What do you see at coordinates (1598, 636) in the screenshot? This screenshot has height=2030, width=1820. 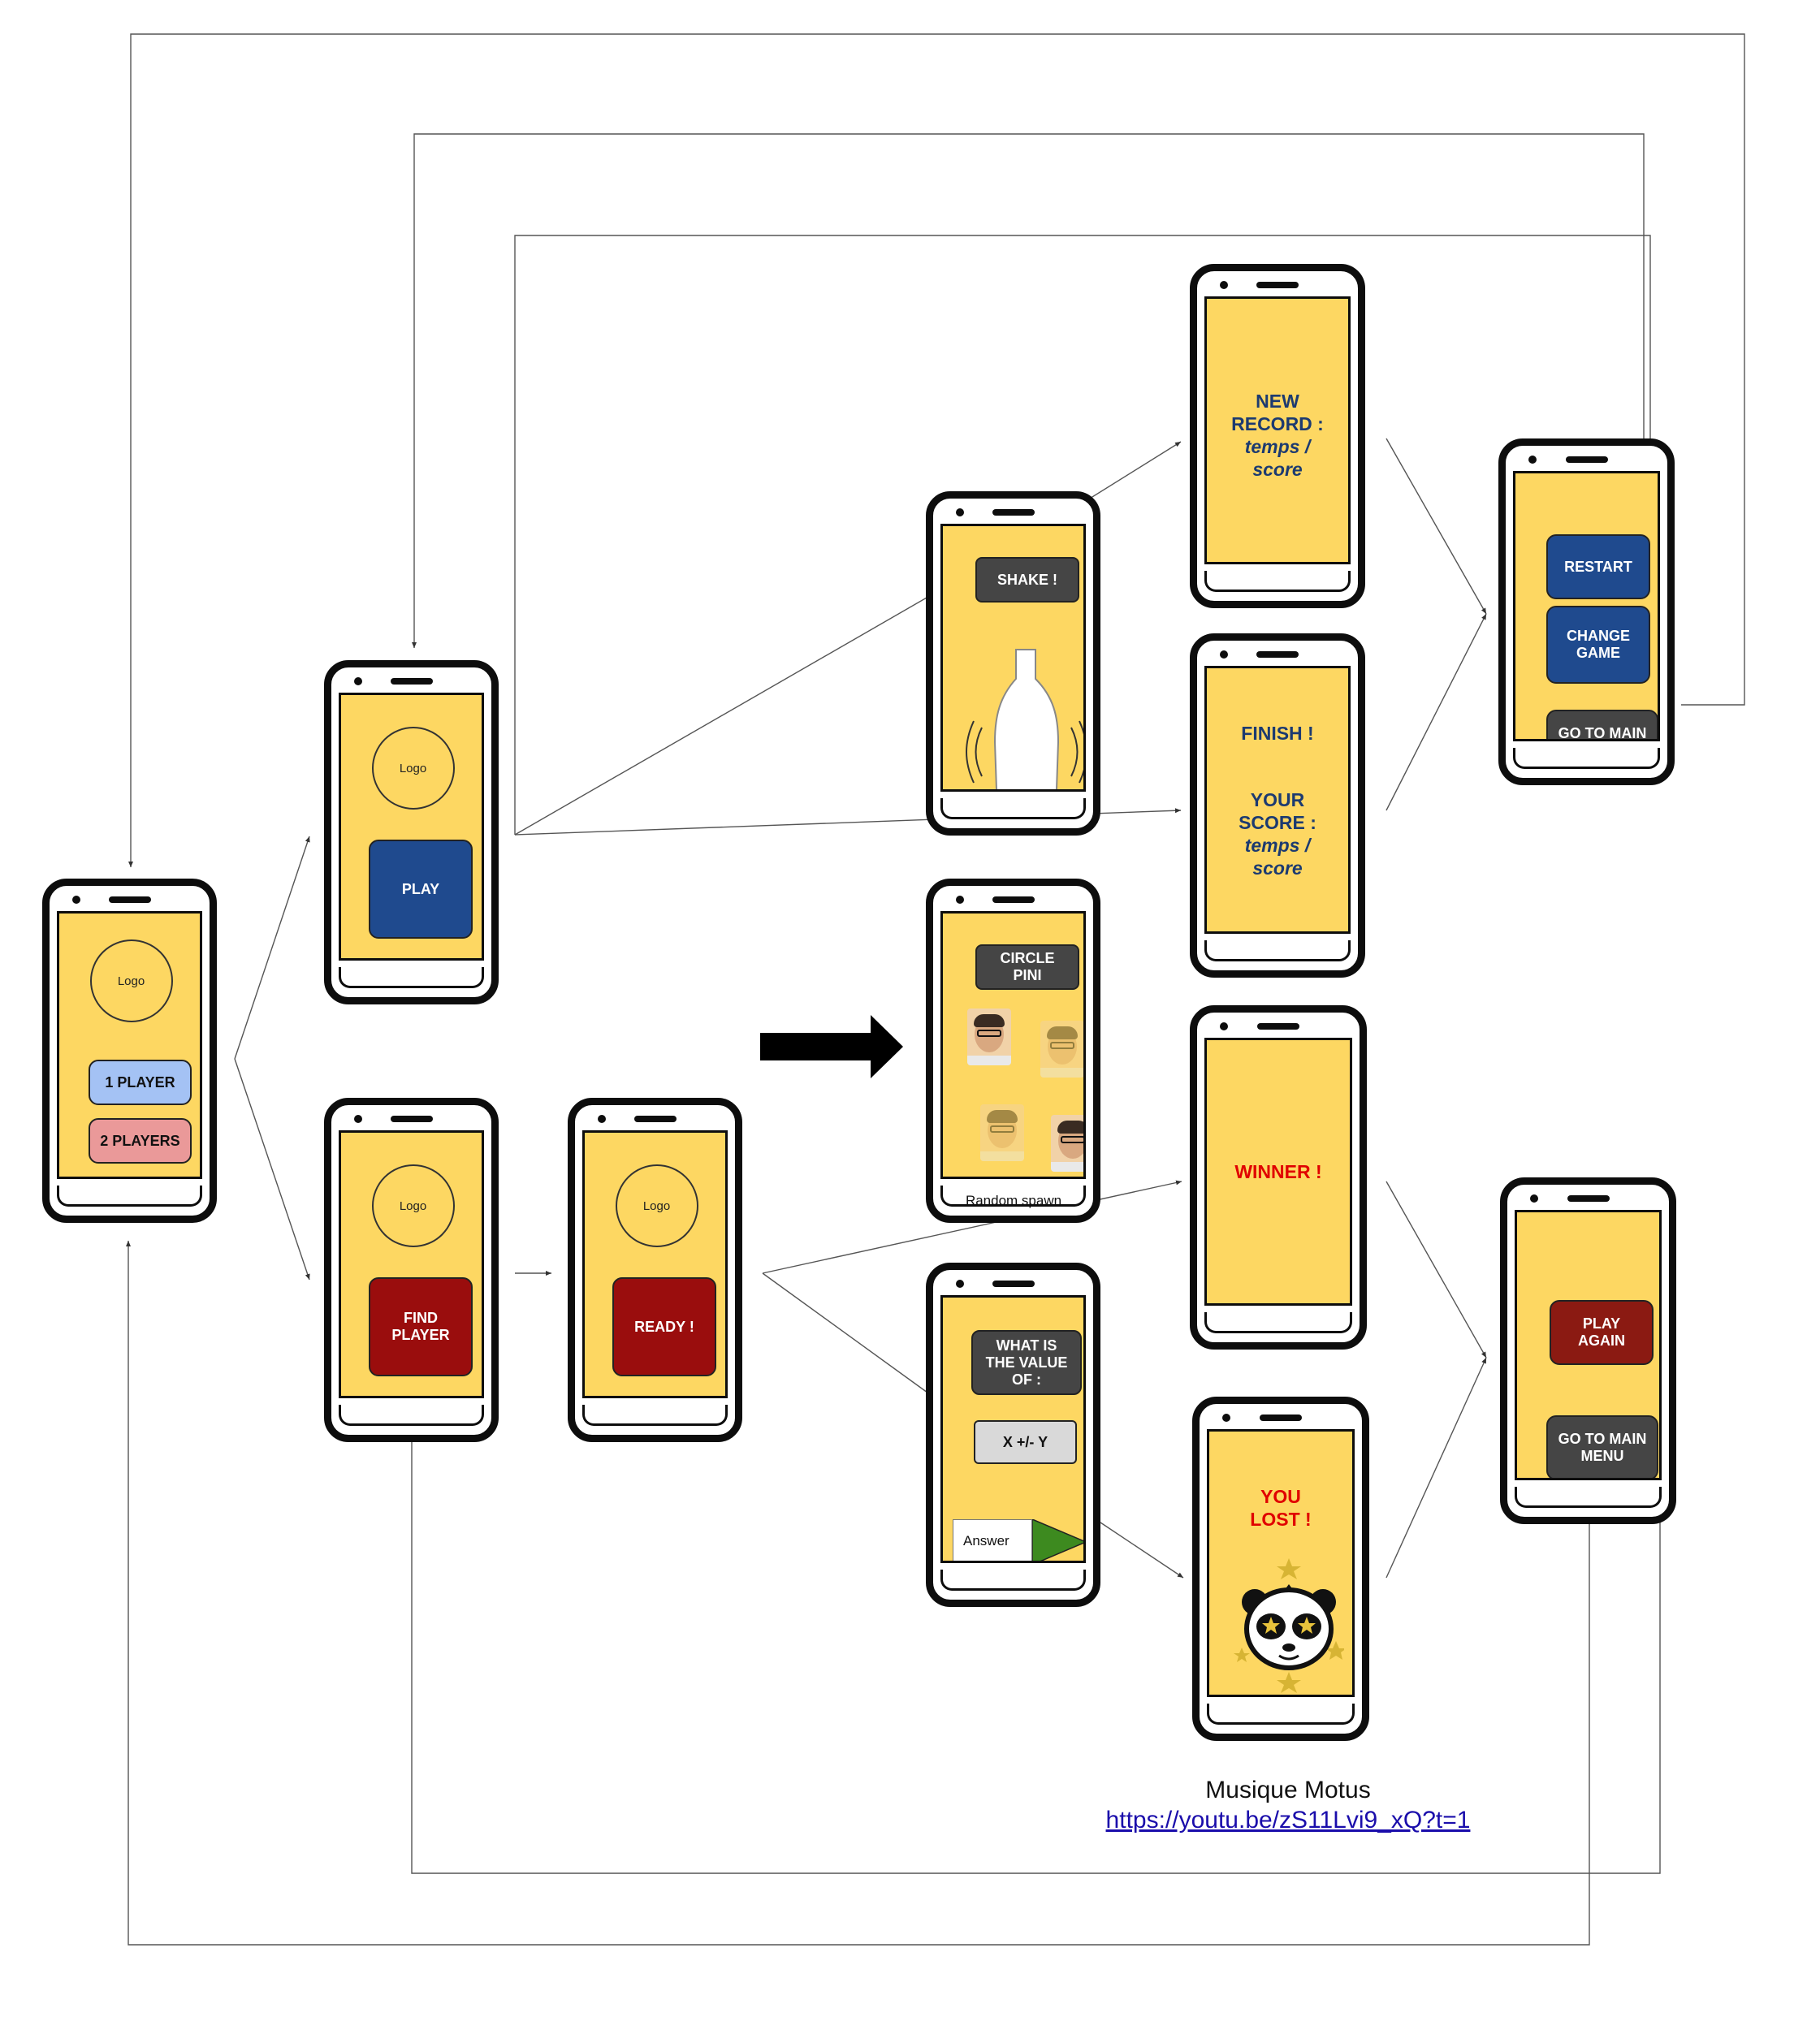 I see `change-game-label-1: CHANGE` at bounding box center [1598, 636].